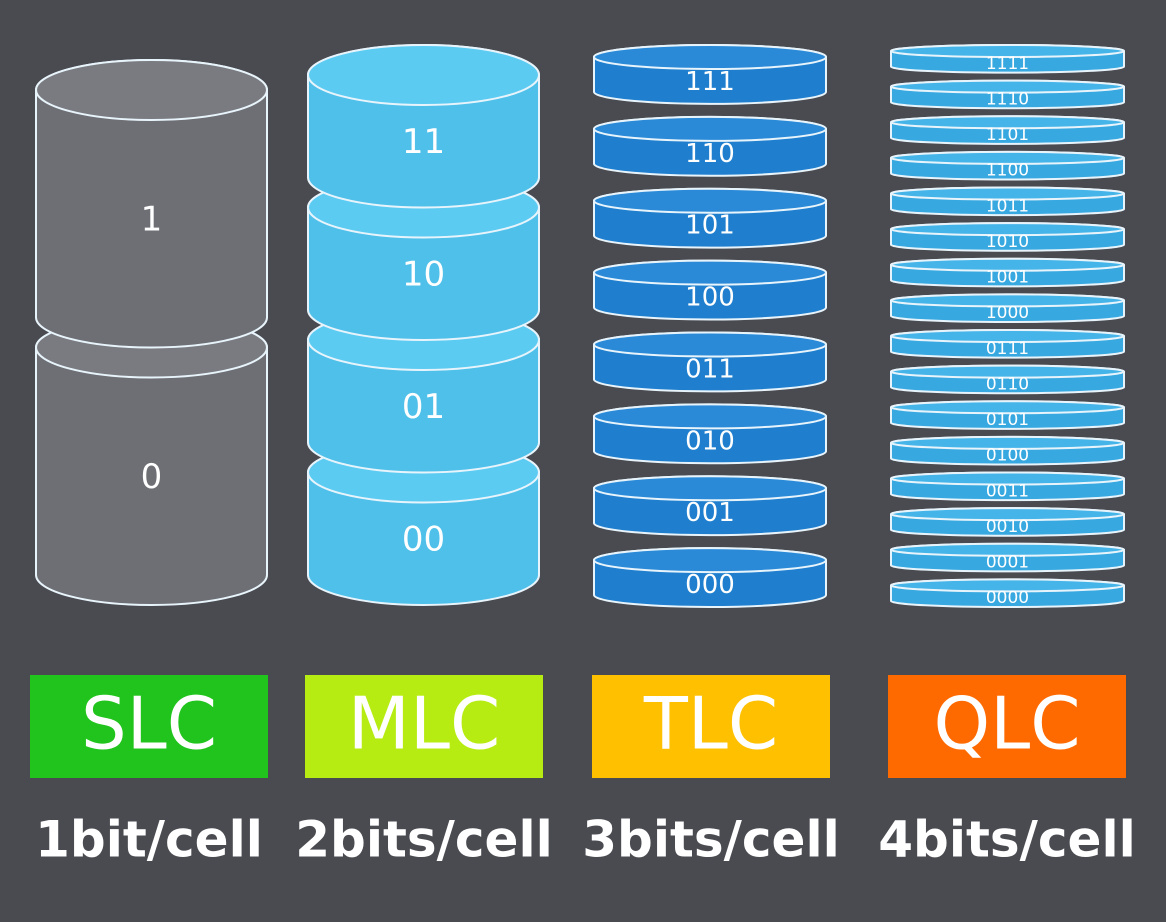 The width and height of the screenshot is (1166, 922). Describe the element at coordinates (710, 154) in the screenshot. I see `cell-label: 110` at that location.